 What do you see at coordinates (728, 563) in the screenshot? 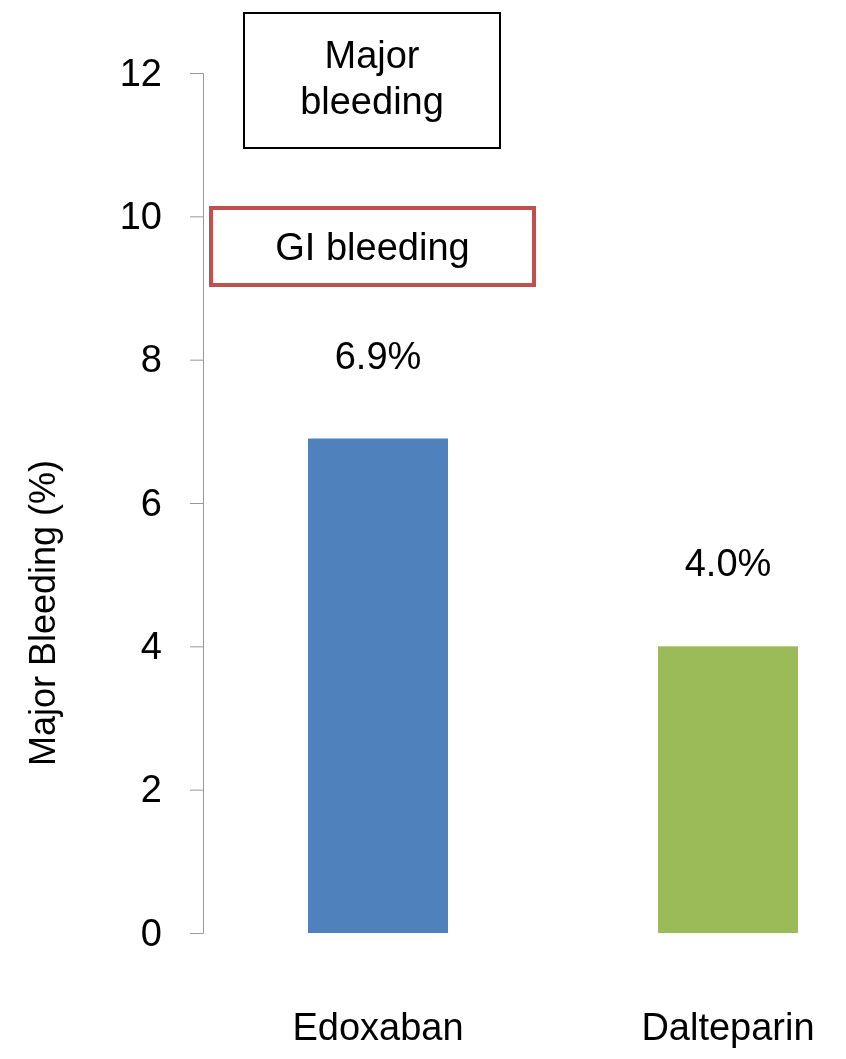
I see `data-label: 4.0%` at bounding box center [728, 563].